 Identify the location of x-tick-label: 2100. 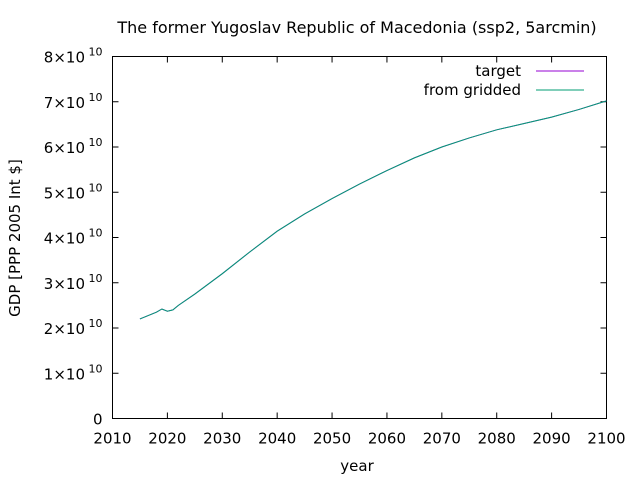
(606, 439).